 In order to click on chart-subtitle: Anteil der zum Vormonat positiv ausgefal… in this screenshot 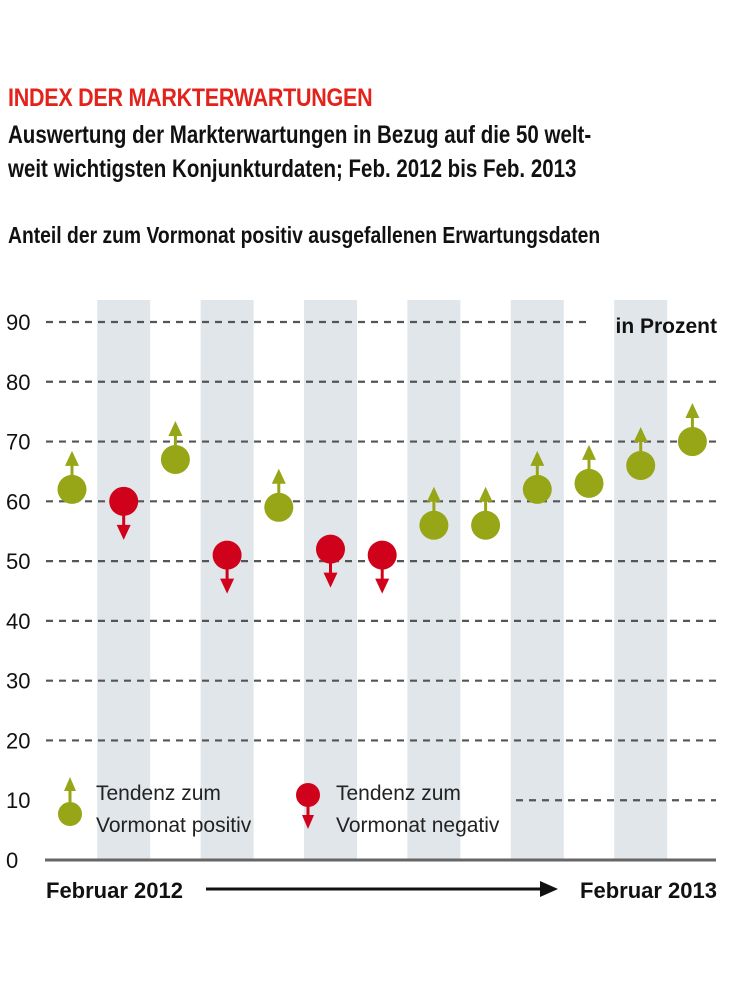, I will do `click(304, 235)`.